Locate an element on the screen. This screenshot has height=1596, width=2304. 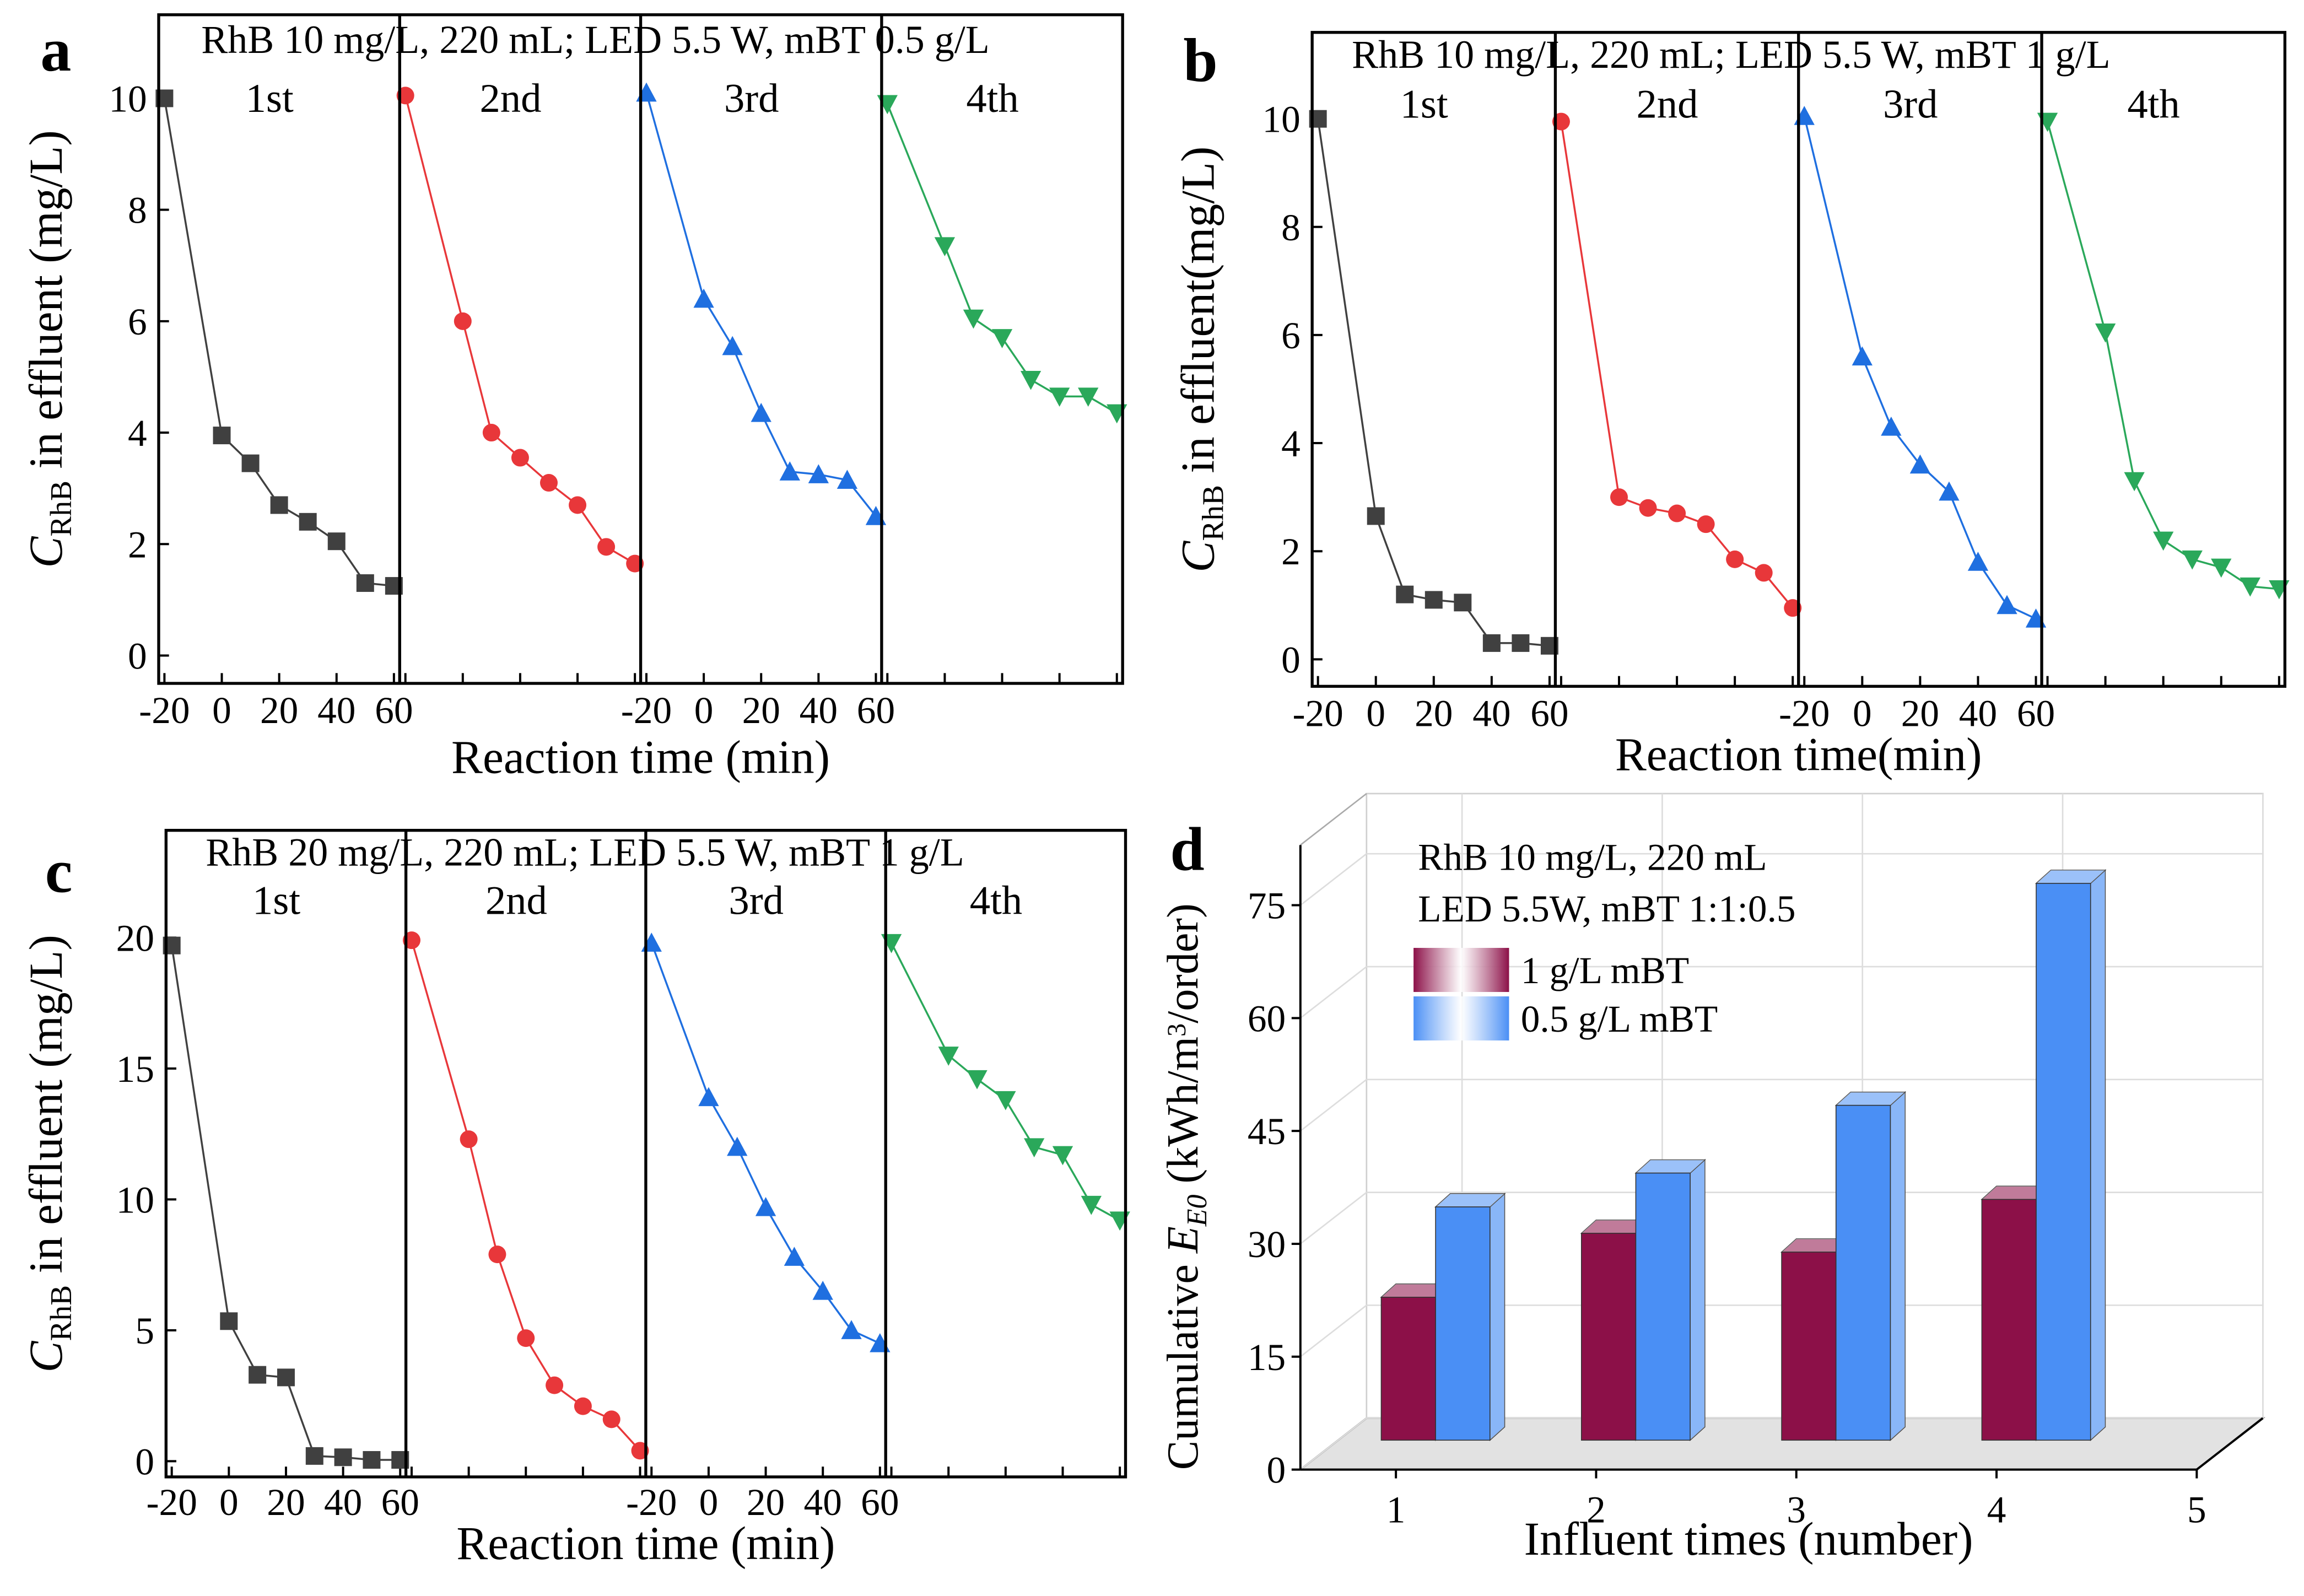
y-tick-label: 15 is located at coordinates (135, 1069).